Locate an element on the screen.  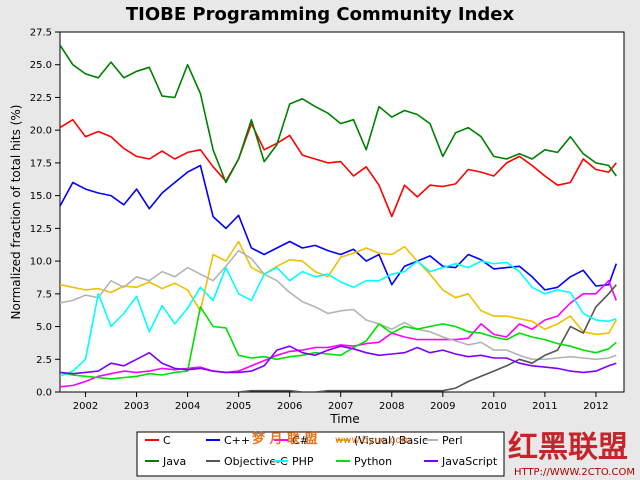
y-tick-label: 20.0 is located at coordinates (41, 131).